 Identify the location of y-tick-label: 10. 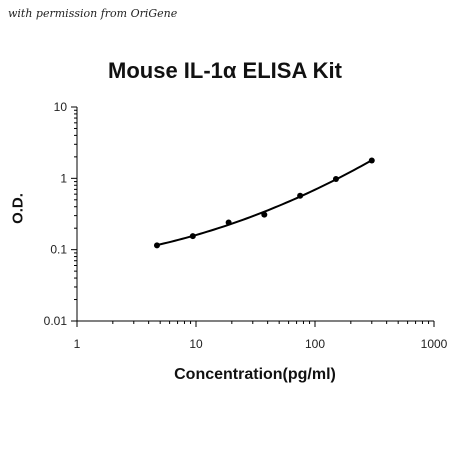
(61, 107).